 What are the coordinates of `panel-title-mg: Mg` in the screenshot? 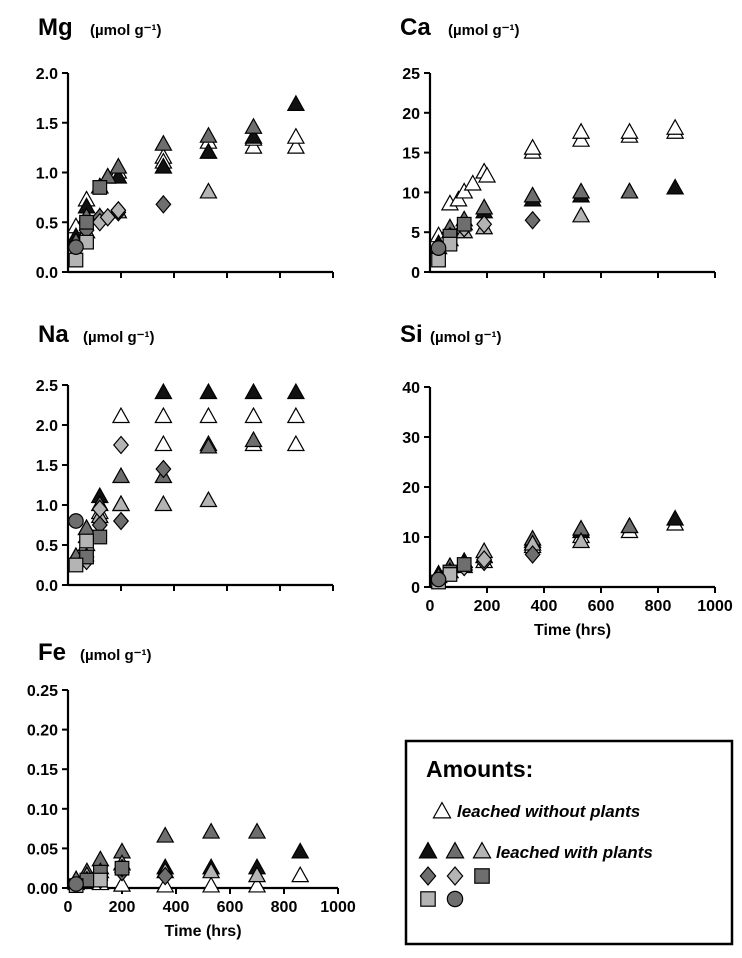 It's located at (55, 27).